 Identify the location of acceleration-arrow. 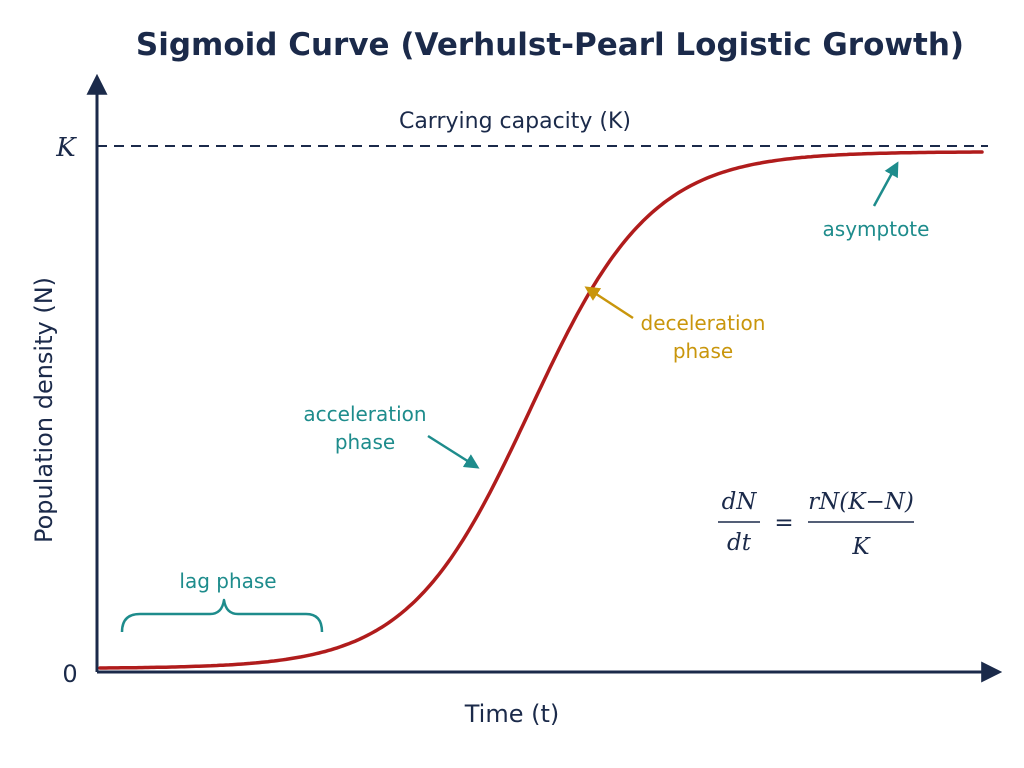
(453, 451).